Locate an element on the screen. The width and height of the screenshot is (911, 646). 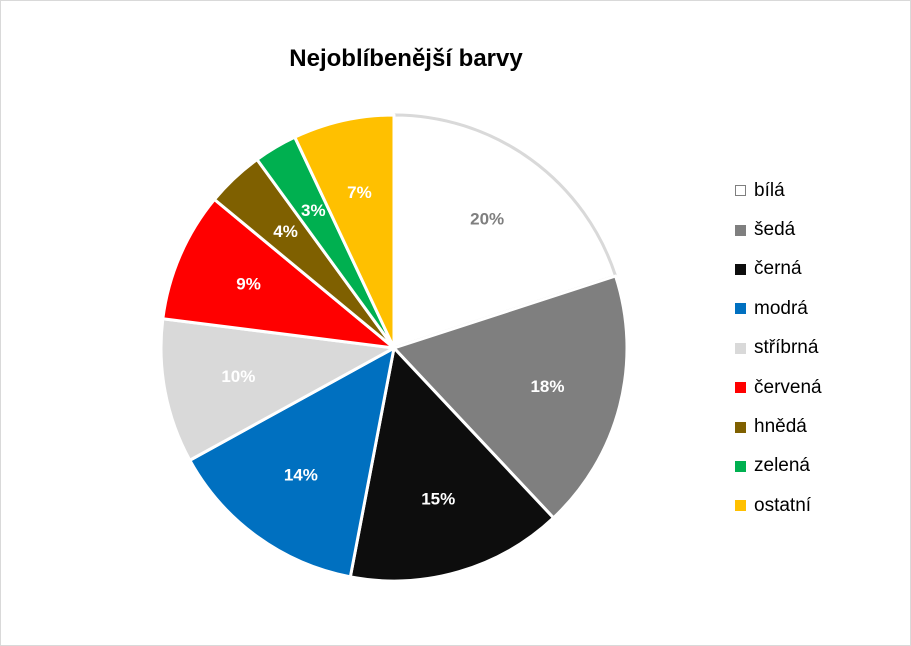
legend-item-seda: šedá is located at coordinates (778, 229).